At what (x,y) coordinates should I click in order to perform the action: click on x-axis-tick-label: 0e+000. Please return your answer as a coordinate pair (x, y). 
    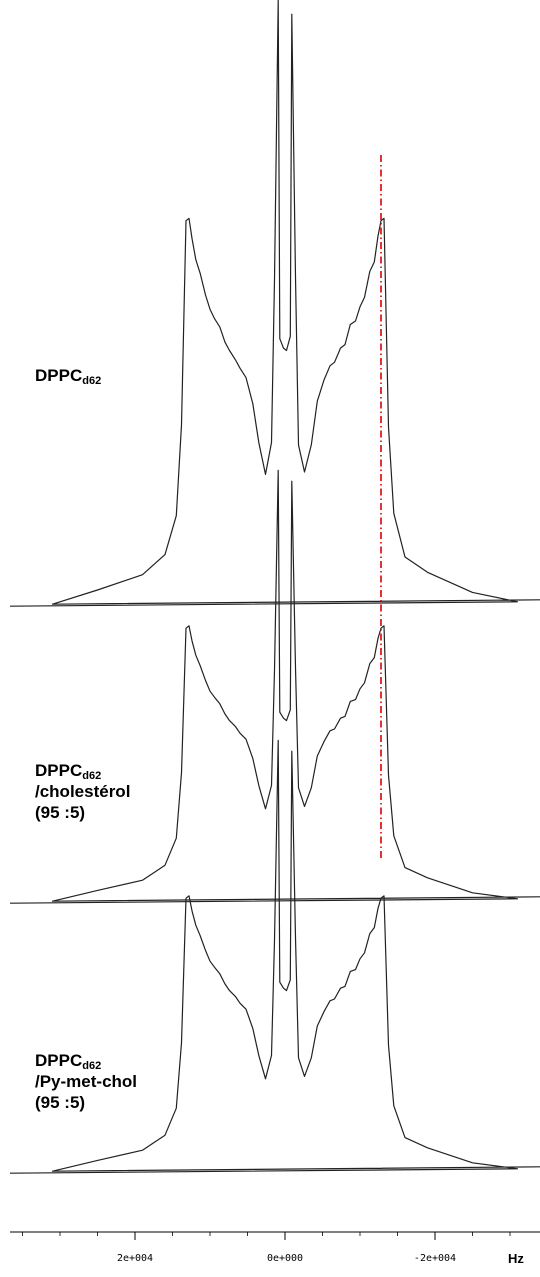
    Looking at the image, I should click on (285, 1258).